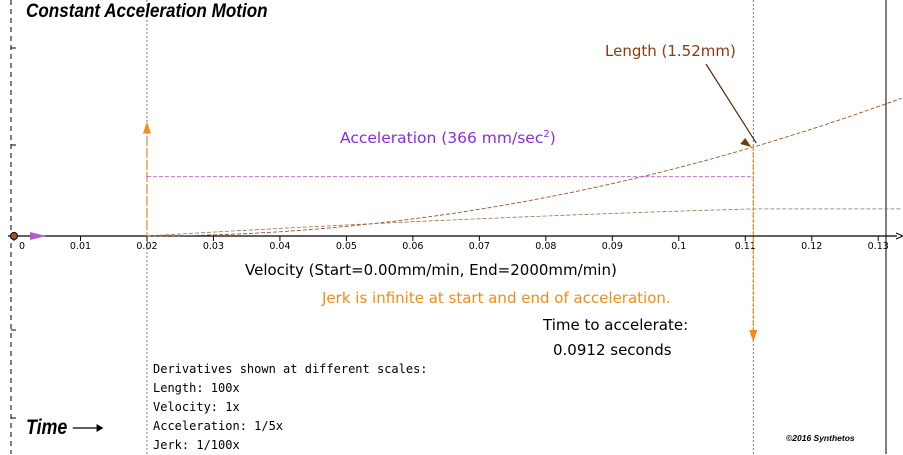 Image resolution: width=903 pixels, height=455 pixels. Describe the element at coordinates (753, 336) in the screenshot. I see `jerk-end-arrowhead` at that location.